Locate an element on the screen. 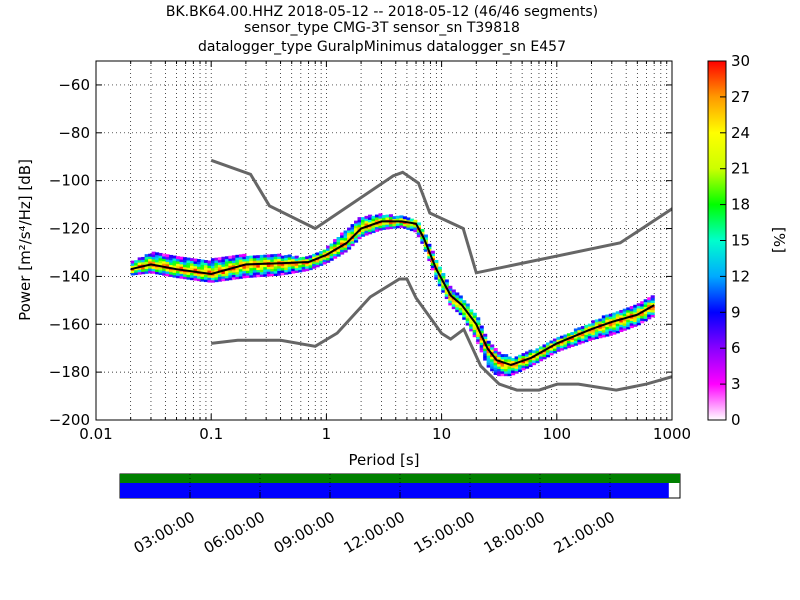 This screenshot has height=600, width=800. title-line-2: sensor_type CMG-3T sensor_sn T39818 is located at coordinates (382, 28).